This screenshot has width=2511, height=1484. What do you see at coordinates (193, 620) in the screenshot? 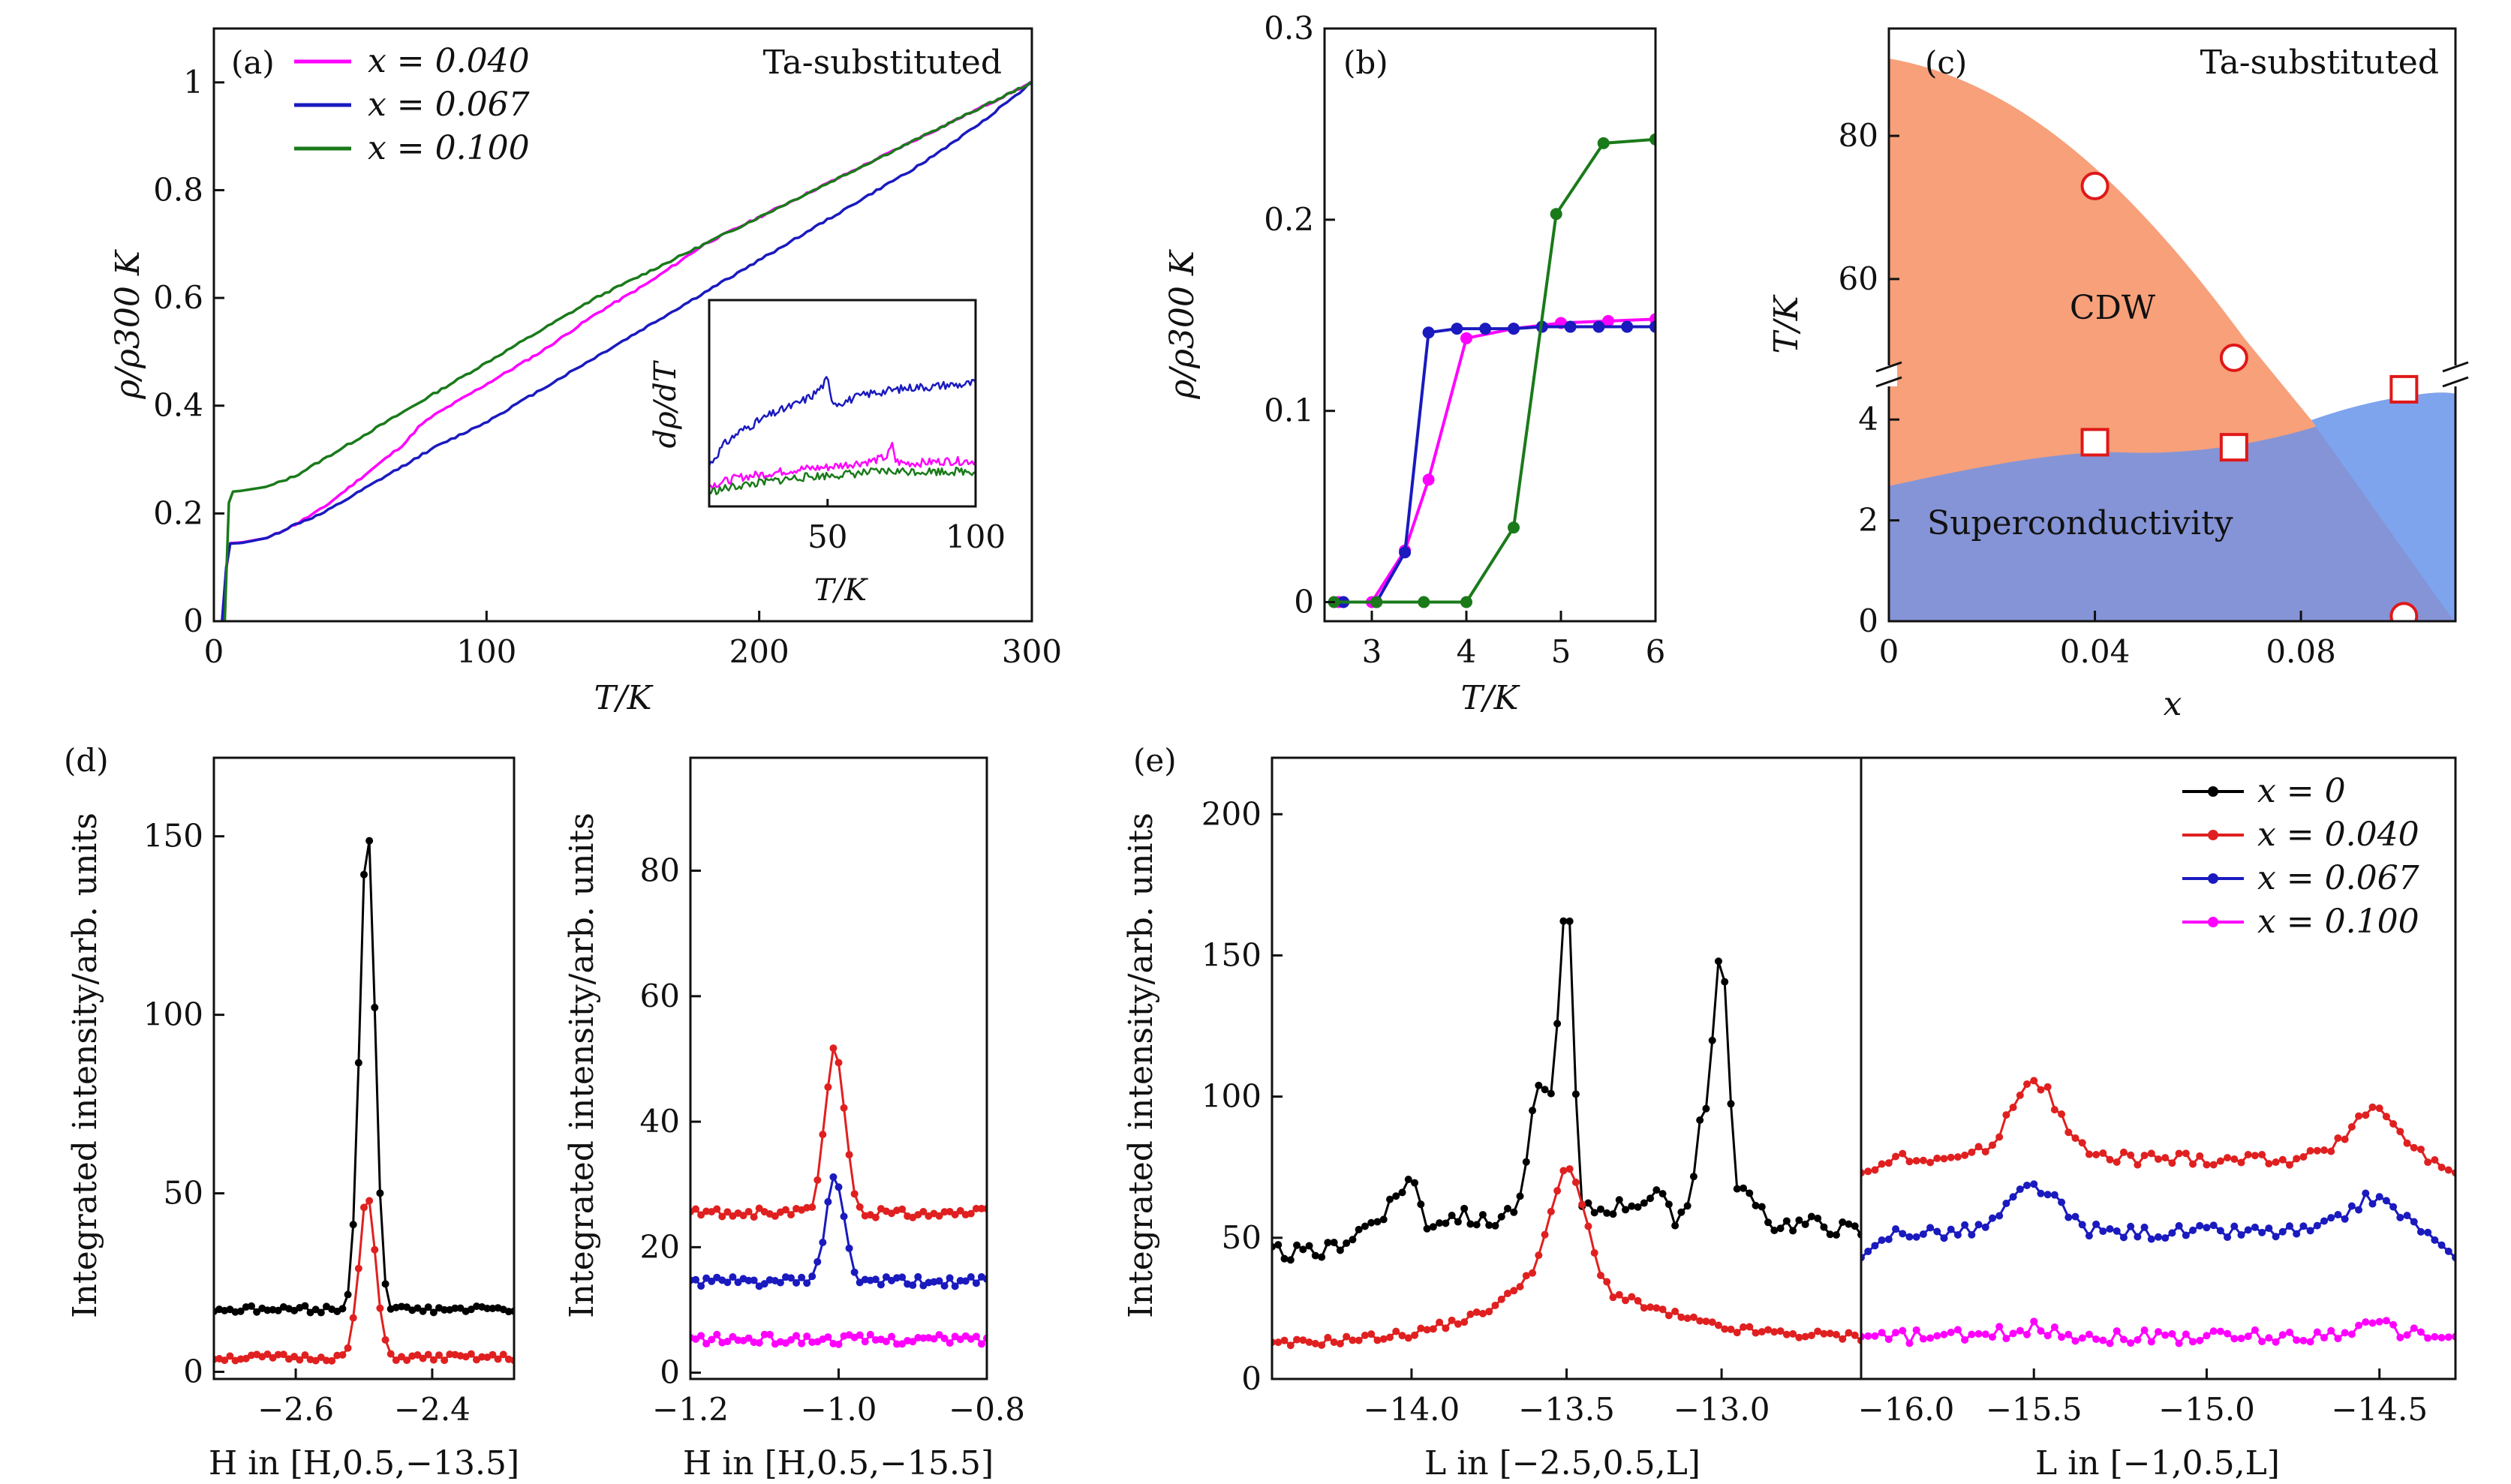
I see `panel-a-y-ticklabel: 0` at bounding box center [193, 620].